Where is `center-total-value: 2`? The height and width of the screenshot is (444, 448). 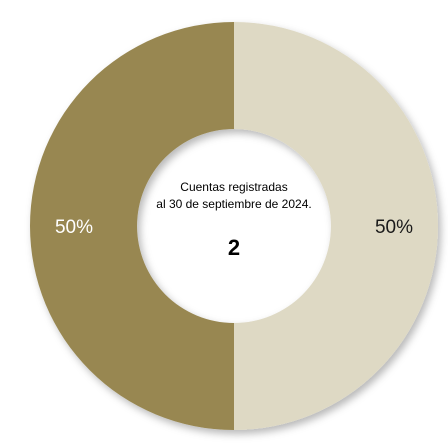
center-total-value: 2 is located at coordinates (234, 247).